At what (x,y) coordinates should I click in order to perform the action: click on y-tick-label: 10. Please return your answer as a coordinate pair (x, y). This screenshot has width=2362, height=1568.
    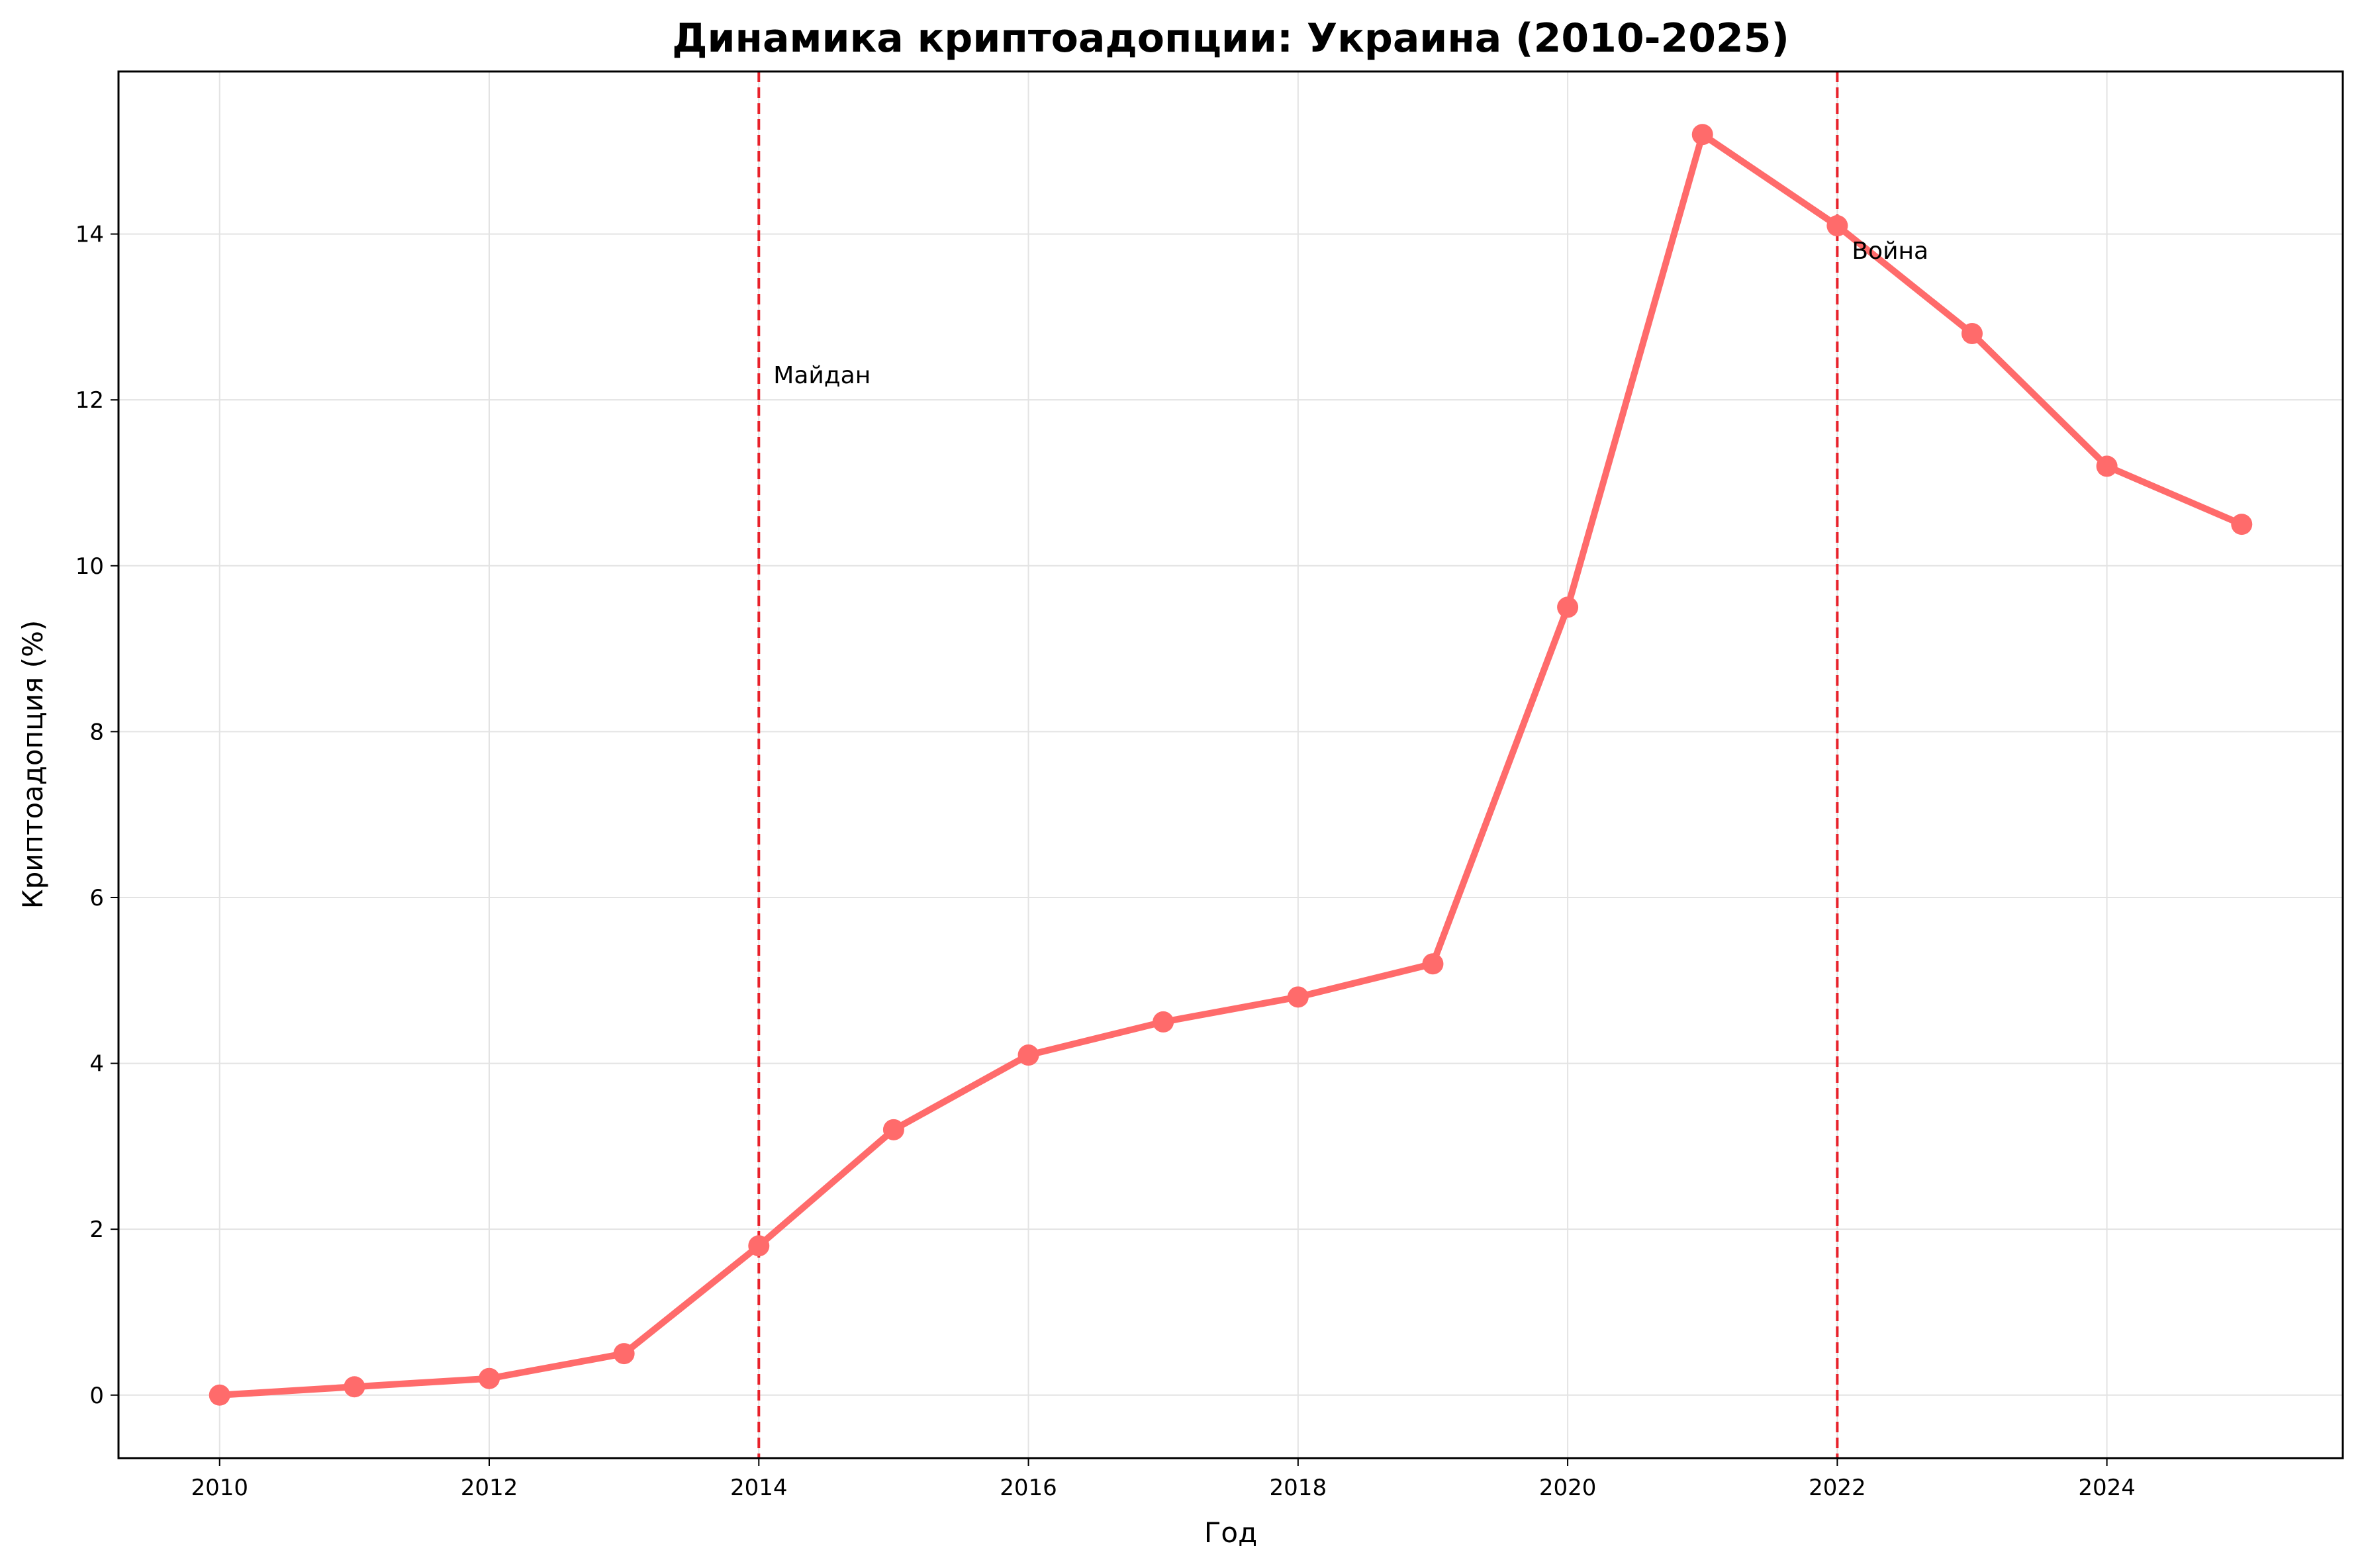
    Looking at the image, I should click on (89, 566).